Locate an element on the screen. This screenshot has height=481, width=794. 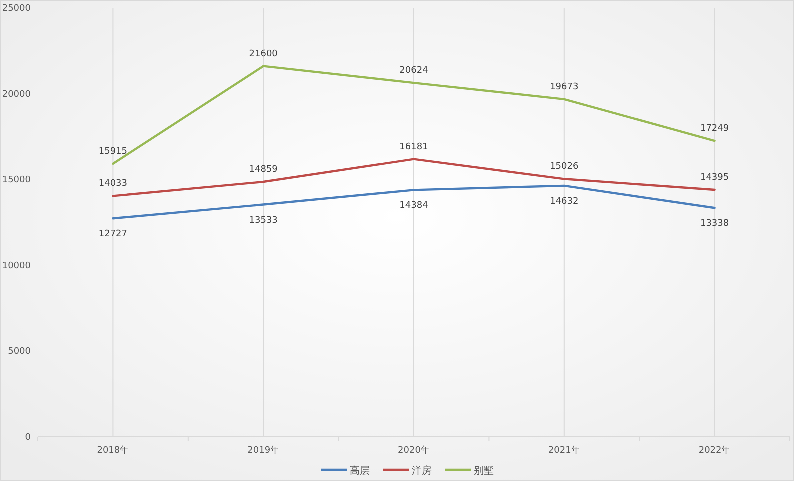
legend-label: 高层 is located at coordinates (360, 471).